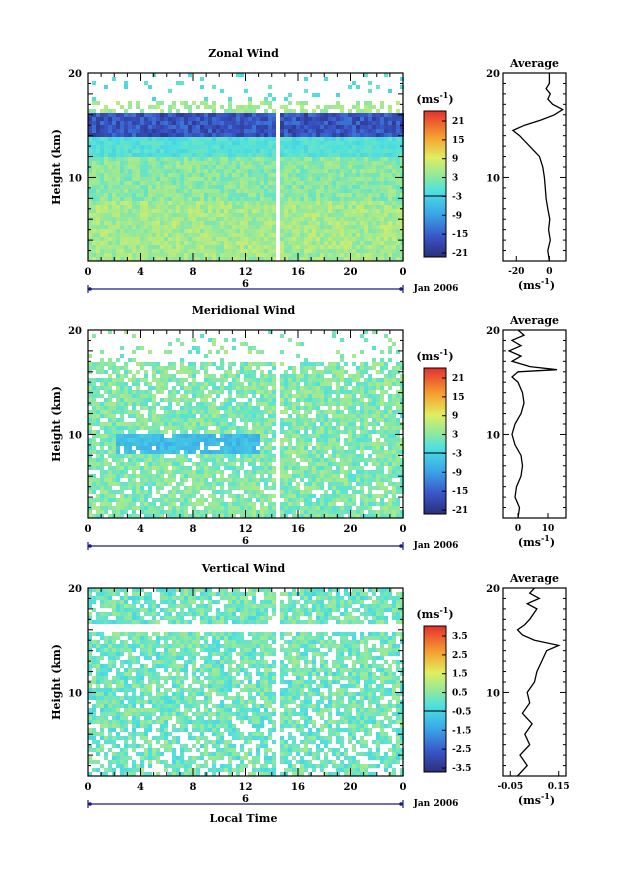  I want to click on colorbar-tick-label: -3.5, so click(461, 769).